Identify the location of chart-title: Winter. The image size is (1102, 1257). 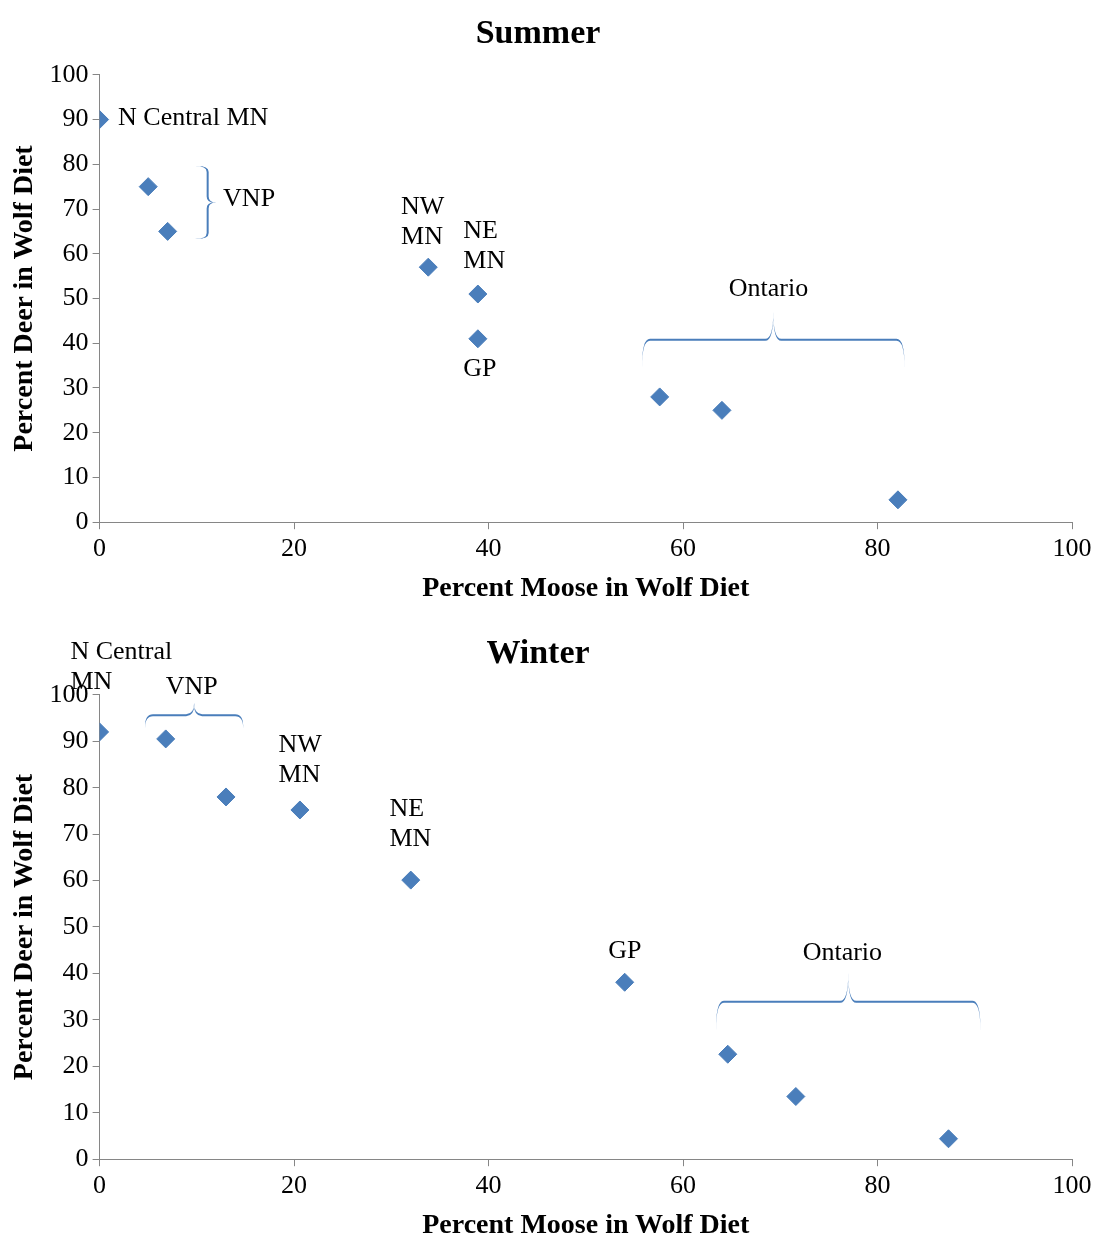
(538, 652).